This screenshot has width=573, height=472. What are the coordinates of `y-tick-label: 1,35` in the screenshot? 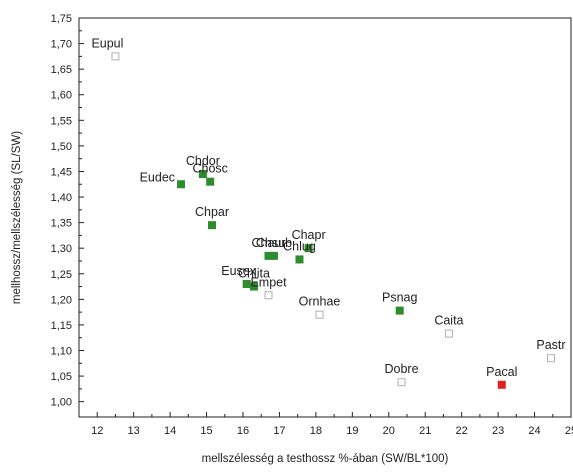 It's located at (61, 224).